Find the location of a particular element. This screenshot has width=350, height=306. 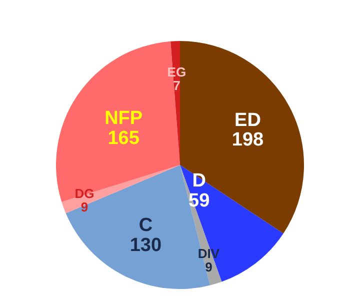

data-label: 165 is located at coordinates (124, 138).